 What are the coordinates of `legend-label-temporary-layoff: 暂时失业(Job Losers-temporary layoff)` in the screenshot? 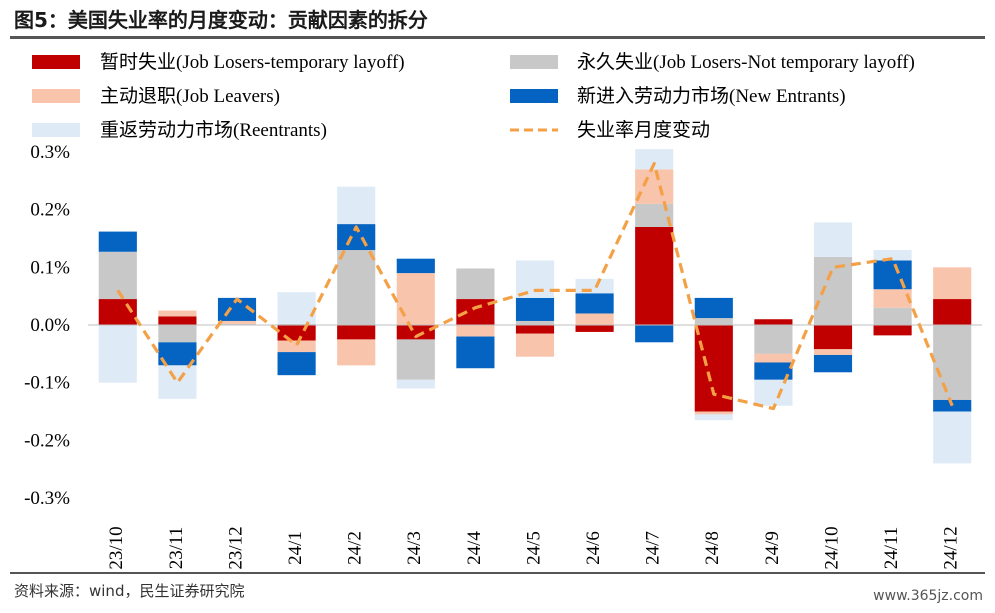 It's located at (252, 62).